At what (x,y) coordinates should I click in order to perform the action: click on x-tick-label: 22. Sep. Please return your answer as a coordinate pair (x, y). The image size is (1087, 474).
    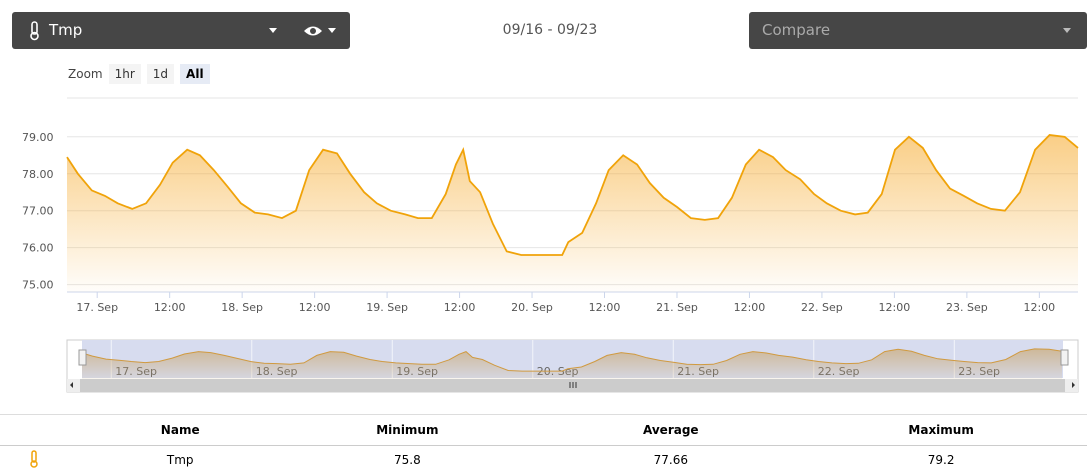
    Looking at the image, I should click on (822, 307).